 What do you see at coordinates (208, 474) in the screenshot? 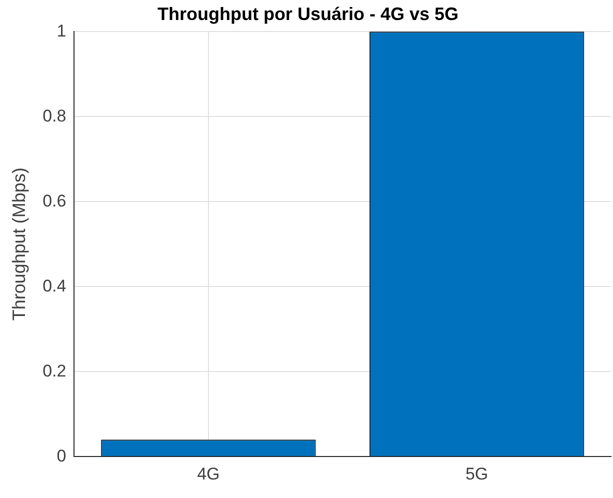
I see `x-tick-label: 4G` at bounding box center [208, 474].